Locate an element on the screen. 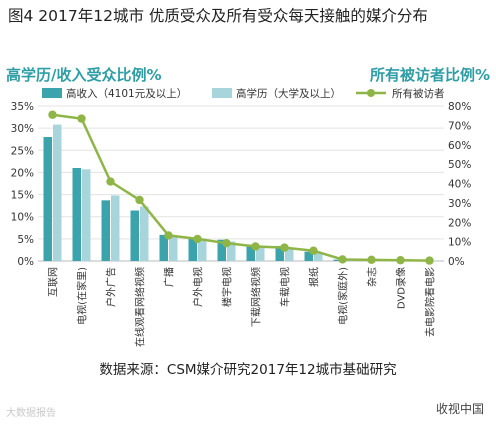  left-tick-label: 20% is located at coordinates (22, 173).